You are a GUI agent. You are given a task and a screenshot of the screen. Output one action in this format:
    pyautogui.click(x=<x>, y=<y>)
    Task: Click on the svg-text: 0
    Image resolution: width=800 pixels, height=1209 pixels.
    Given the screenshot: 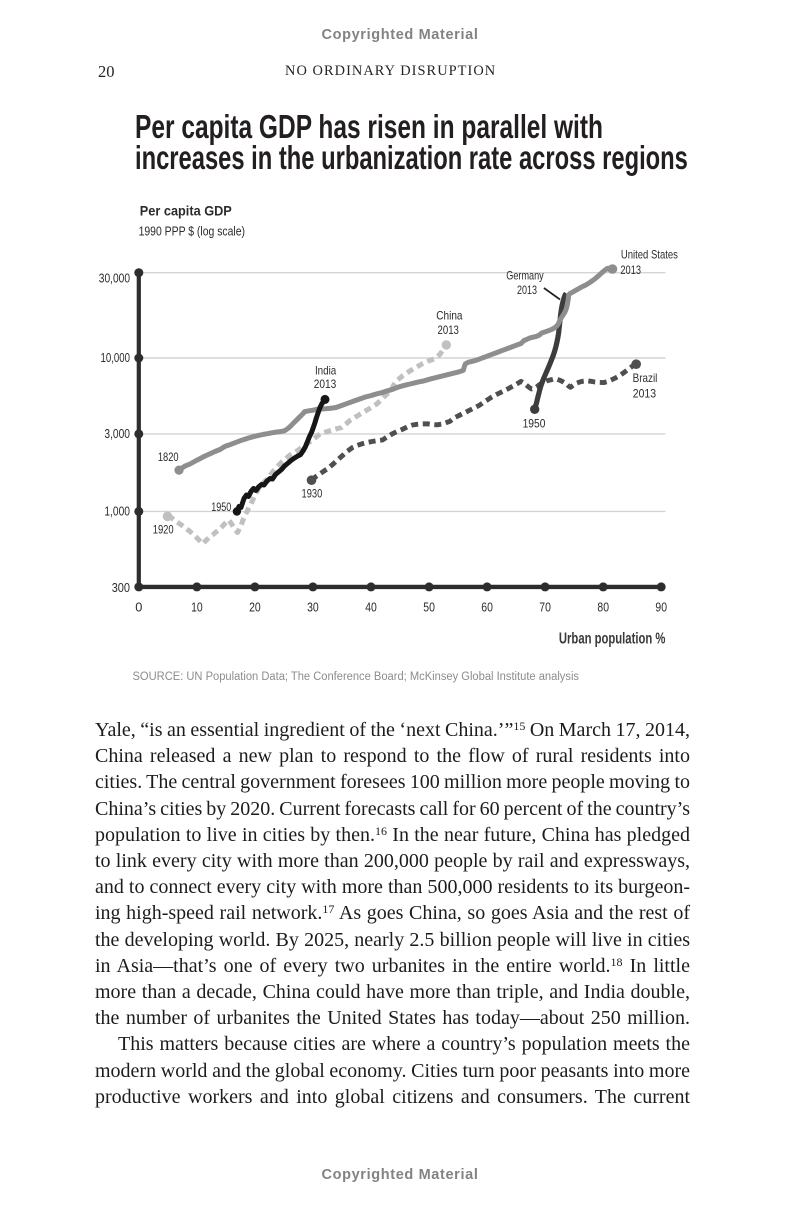 What is the action you would take?
    pyautogui.click(x=138, y=606)
    